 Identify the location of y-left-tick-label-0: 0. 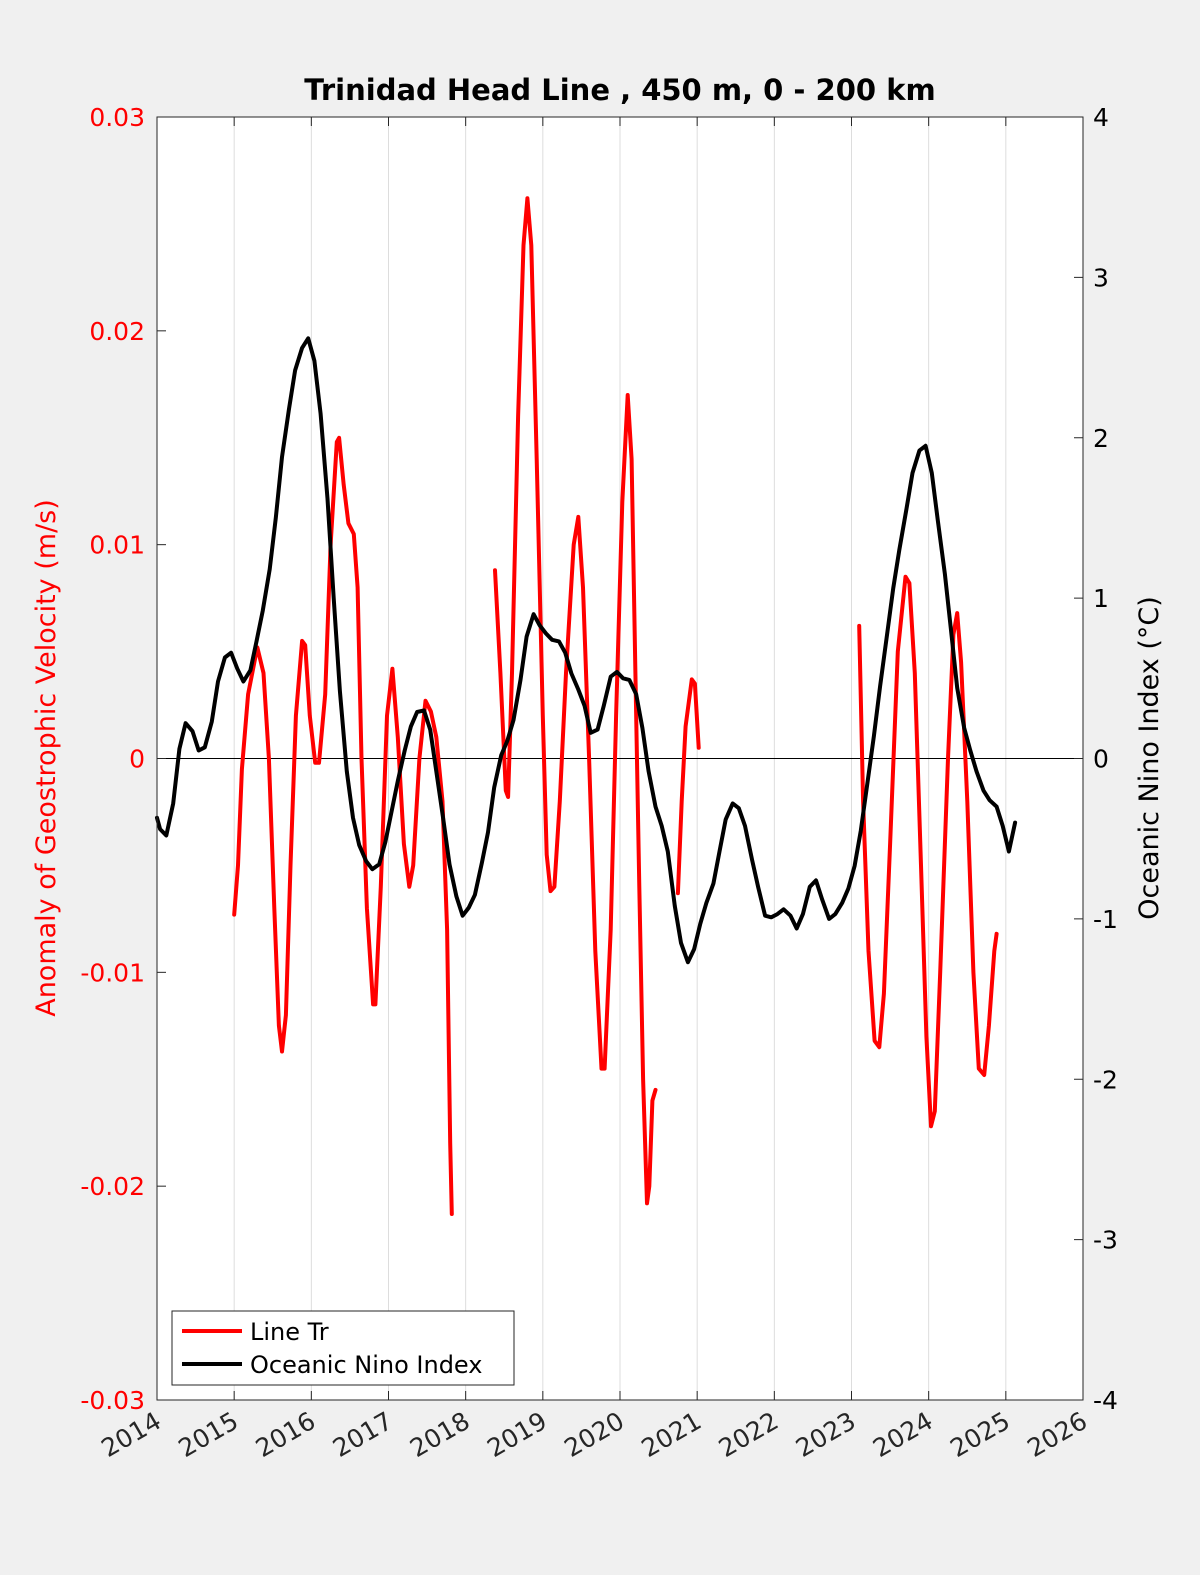
(137, 759).